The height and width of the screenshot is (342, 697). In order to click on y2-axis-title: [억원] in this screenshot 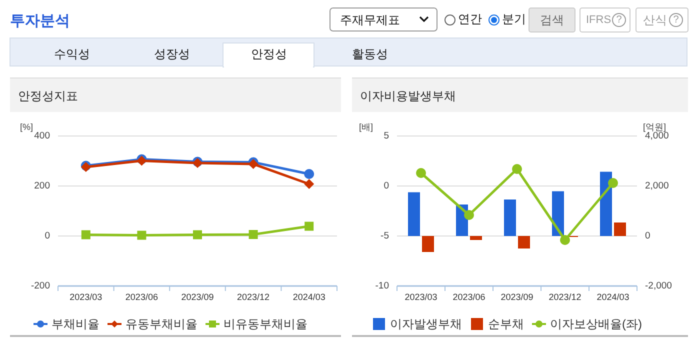, I will do `click(654, 127)`.